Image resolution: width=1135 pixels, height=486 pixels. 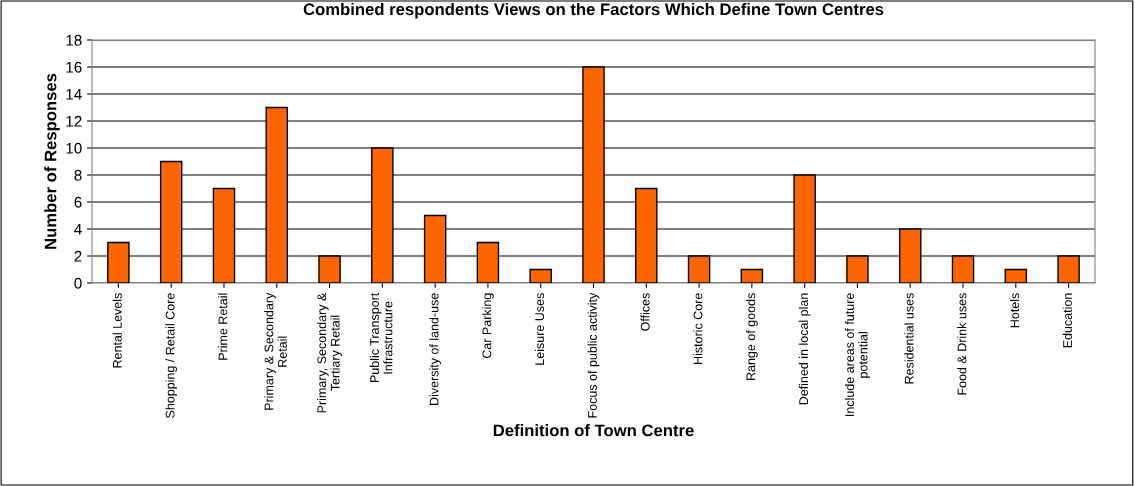 What do you see at coordinates (74, 94) in the screenshot?
I see `y-tick-label: 14` at bounding box center [74, 94].